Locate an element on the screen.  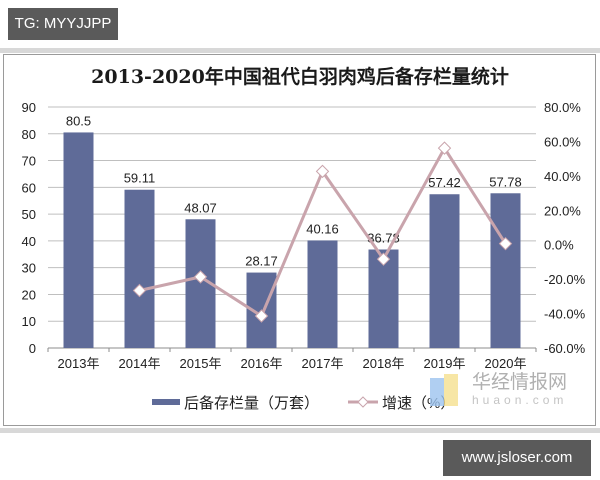
y-right-tick: -20.0% is located at coordinates (565, 279).